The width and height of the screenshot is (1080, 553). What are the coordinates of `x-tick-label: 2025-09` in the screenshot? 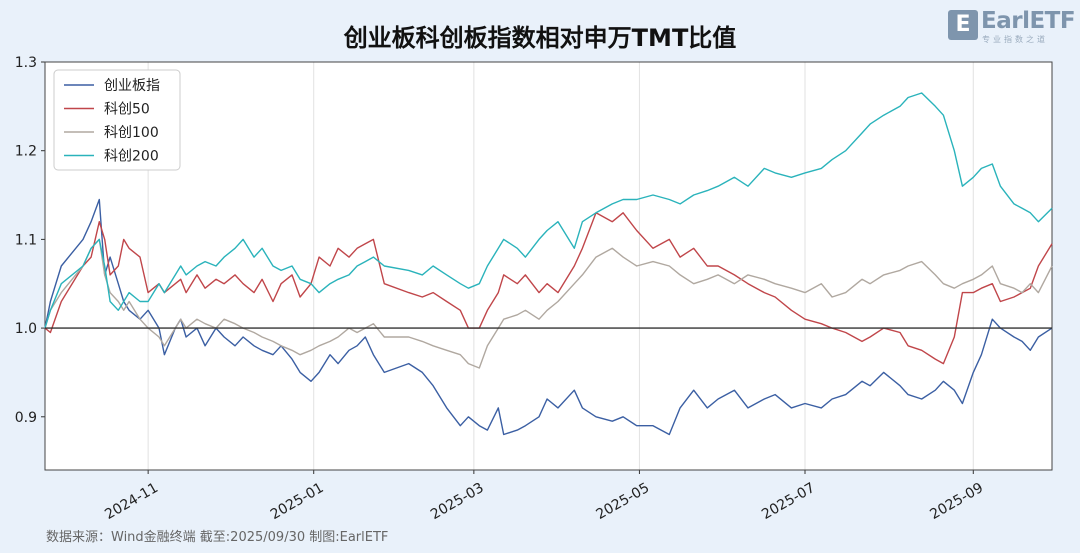 It's located at (956, 501).